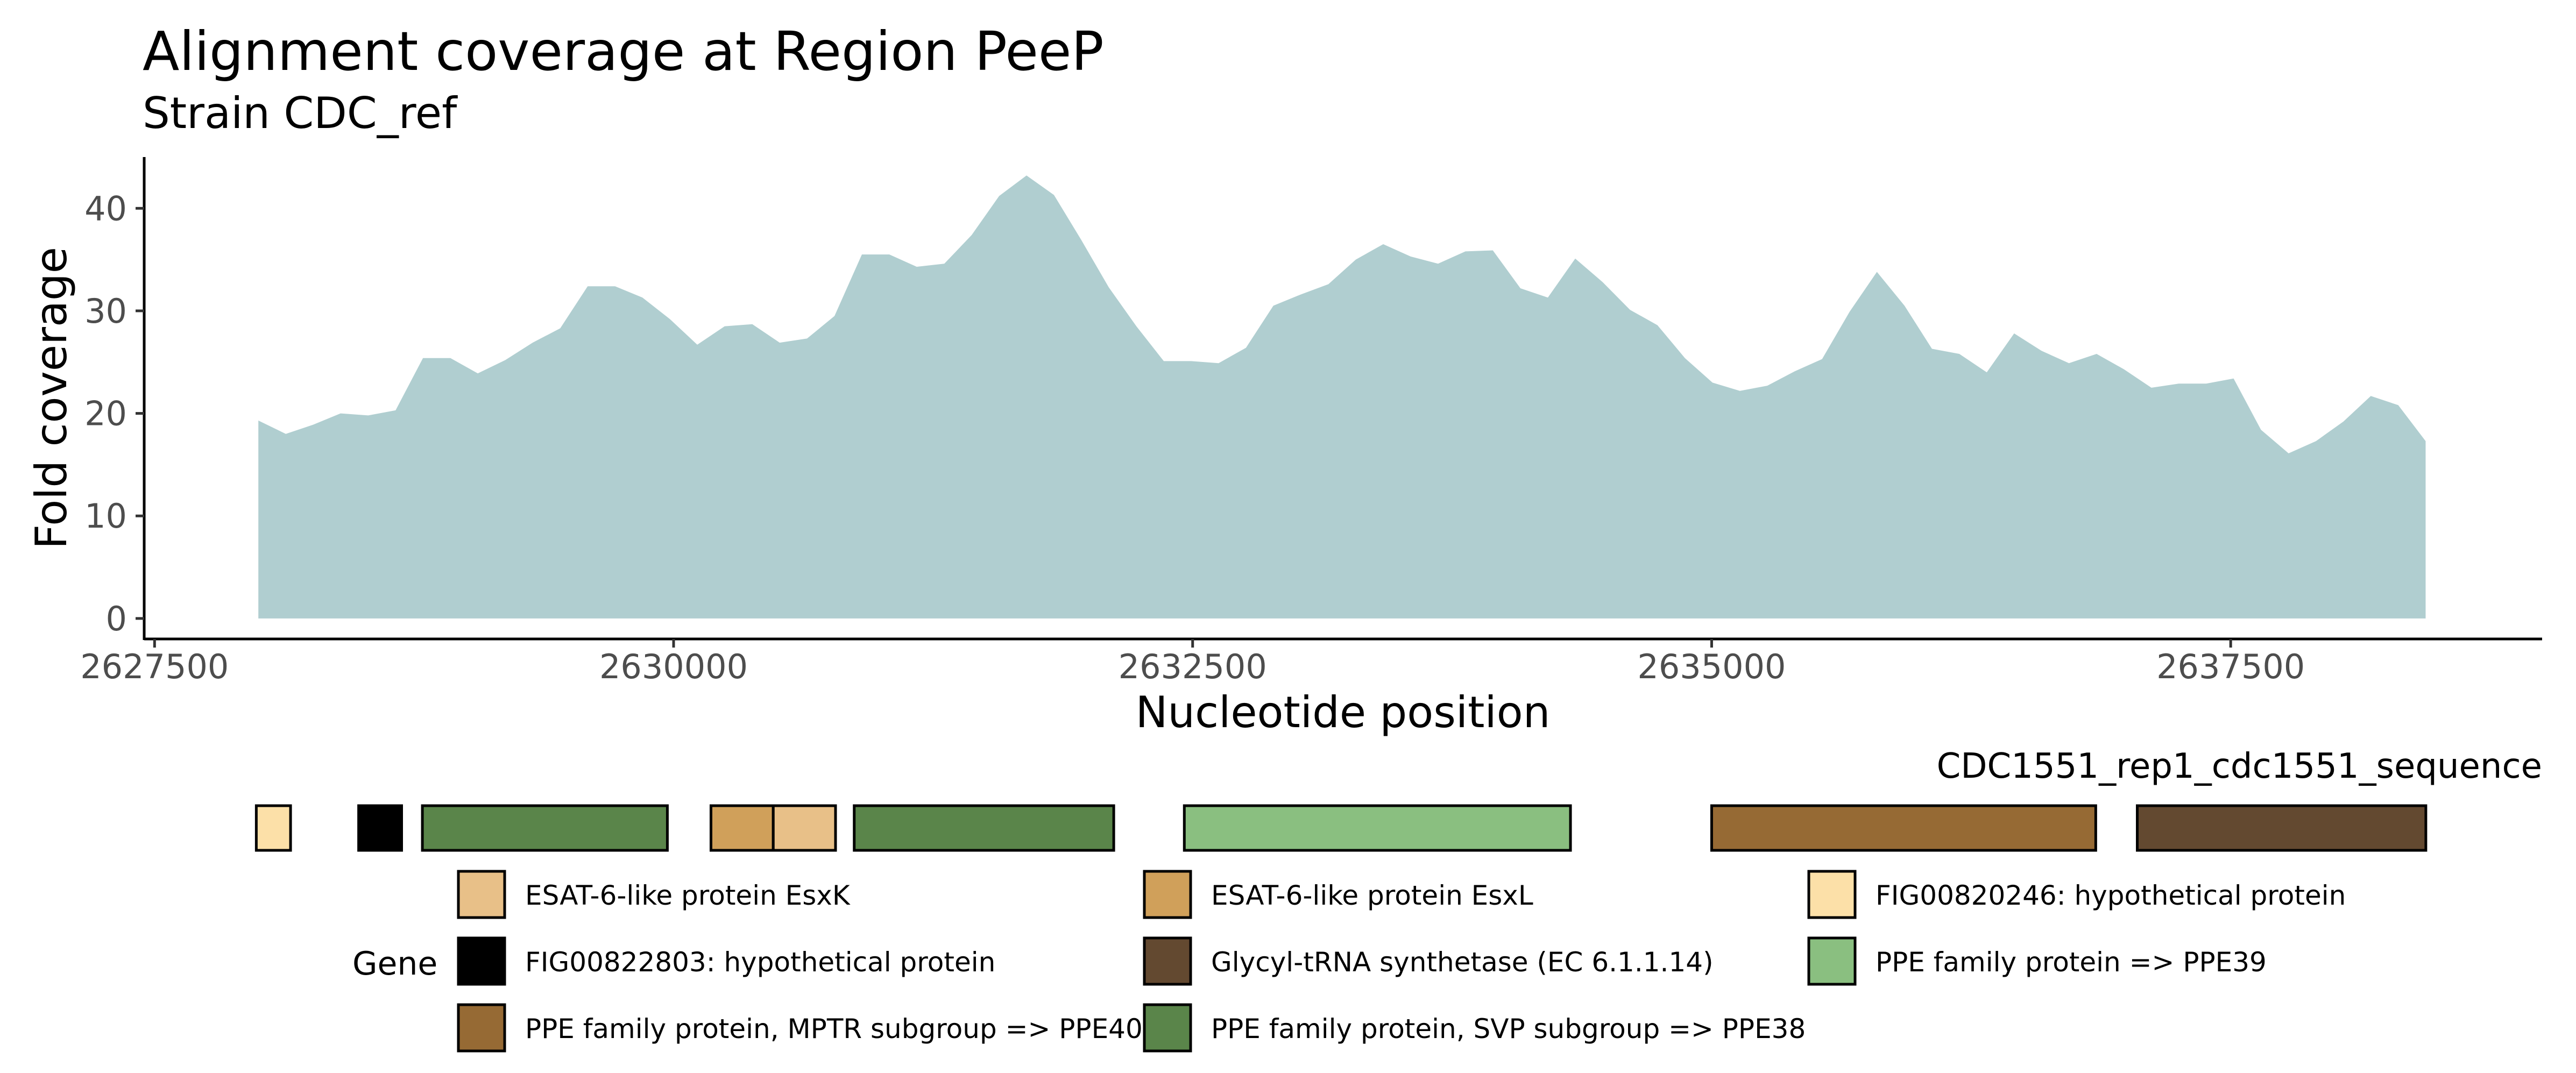  Describe the element at coordinates (2071, 962) in the screenshot. I see `legend-label: PPE family protein => PPE39` at that location.